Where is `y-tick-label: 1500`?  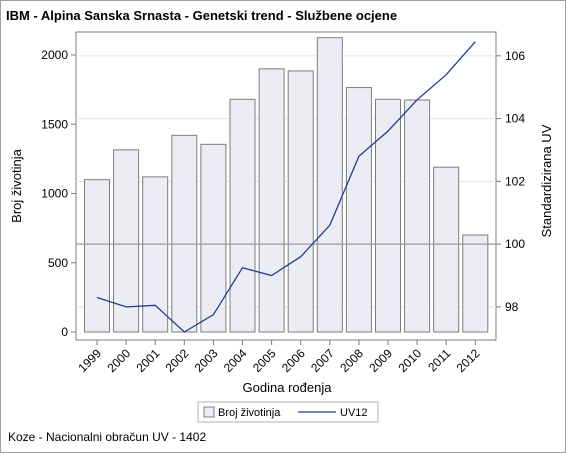
y-tick-label: 1500 is located at coordinates (54, 124).